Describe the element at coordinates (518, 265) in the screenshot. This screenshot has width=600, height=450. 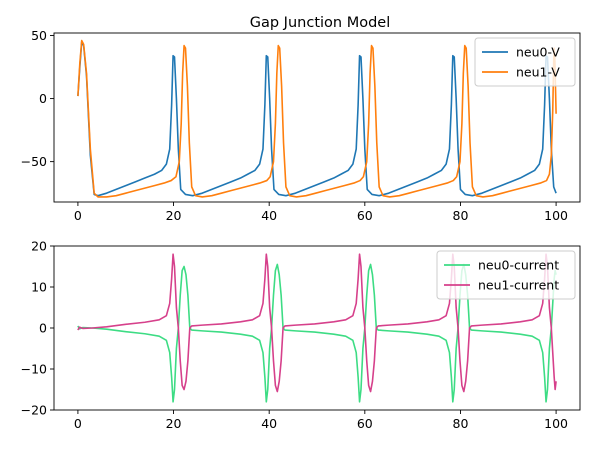
I see `legend-label: neu0-current` at that location.